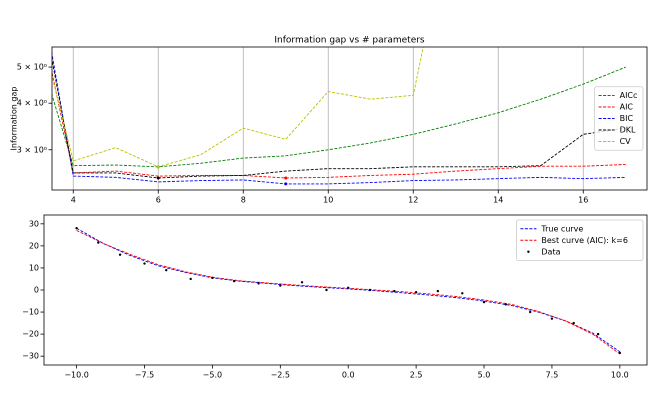 The image size is (655, 405). I want to click on y-tick-label: 5 × 10⁰, so click(32, 67).